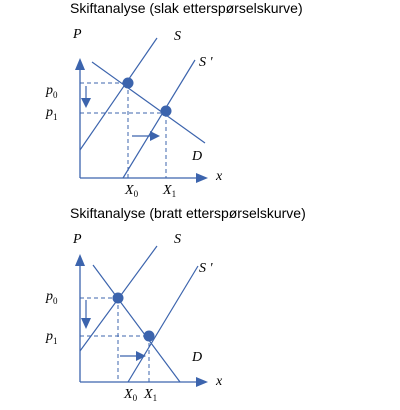 The width and height of the screenshot is (400, 410). Describe the element at coordinates (206, 62) in the screenshot. I see `diagram-1-shifted-supply-label: S '` at that location.